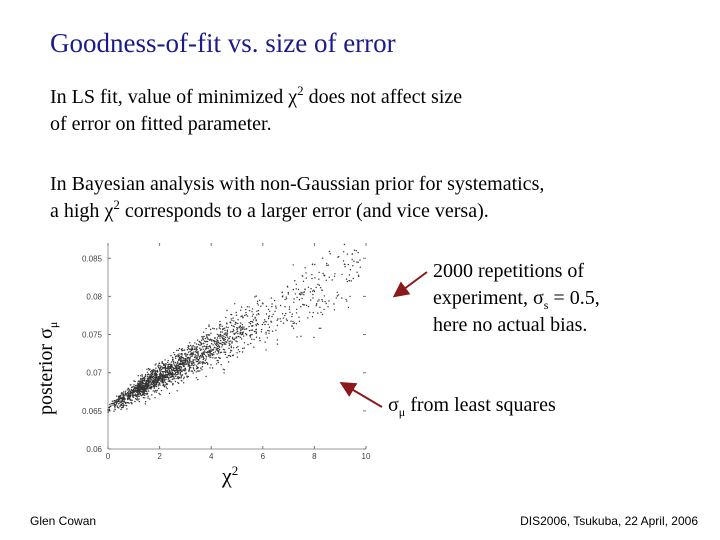 The image size is (720, 540). Describe the element at coordinates (410, 284) in the screenshot. I see `arrow-to-scatter` at that location.